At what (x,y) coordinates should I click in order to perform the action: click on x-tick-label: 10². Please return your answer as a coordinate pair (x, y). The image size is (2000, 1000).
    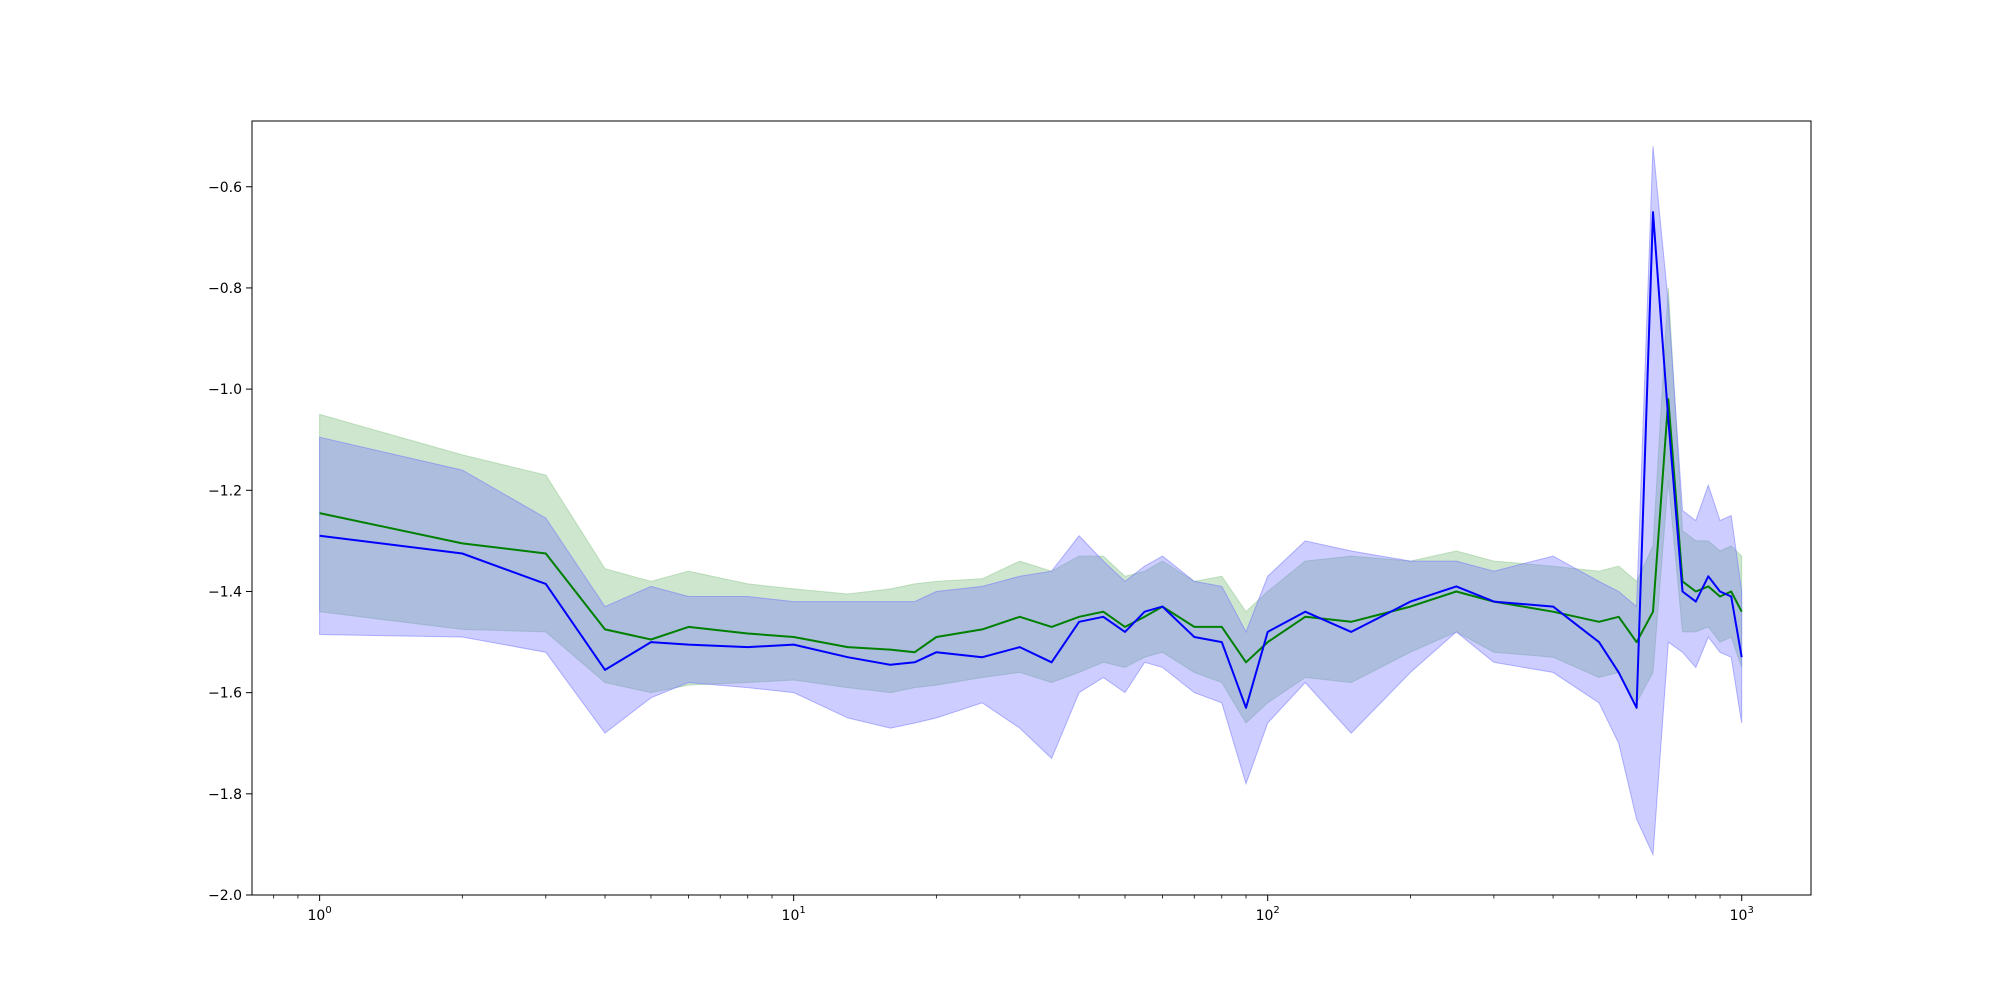
    Looking at the image, I should click on (1268, 914).